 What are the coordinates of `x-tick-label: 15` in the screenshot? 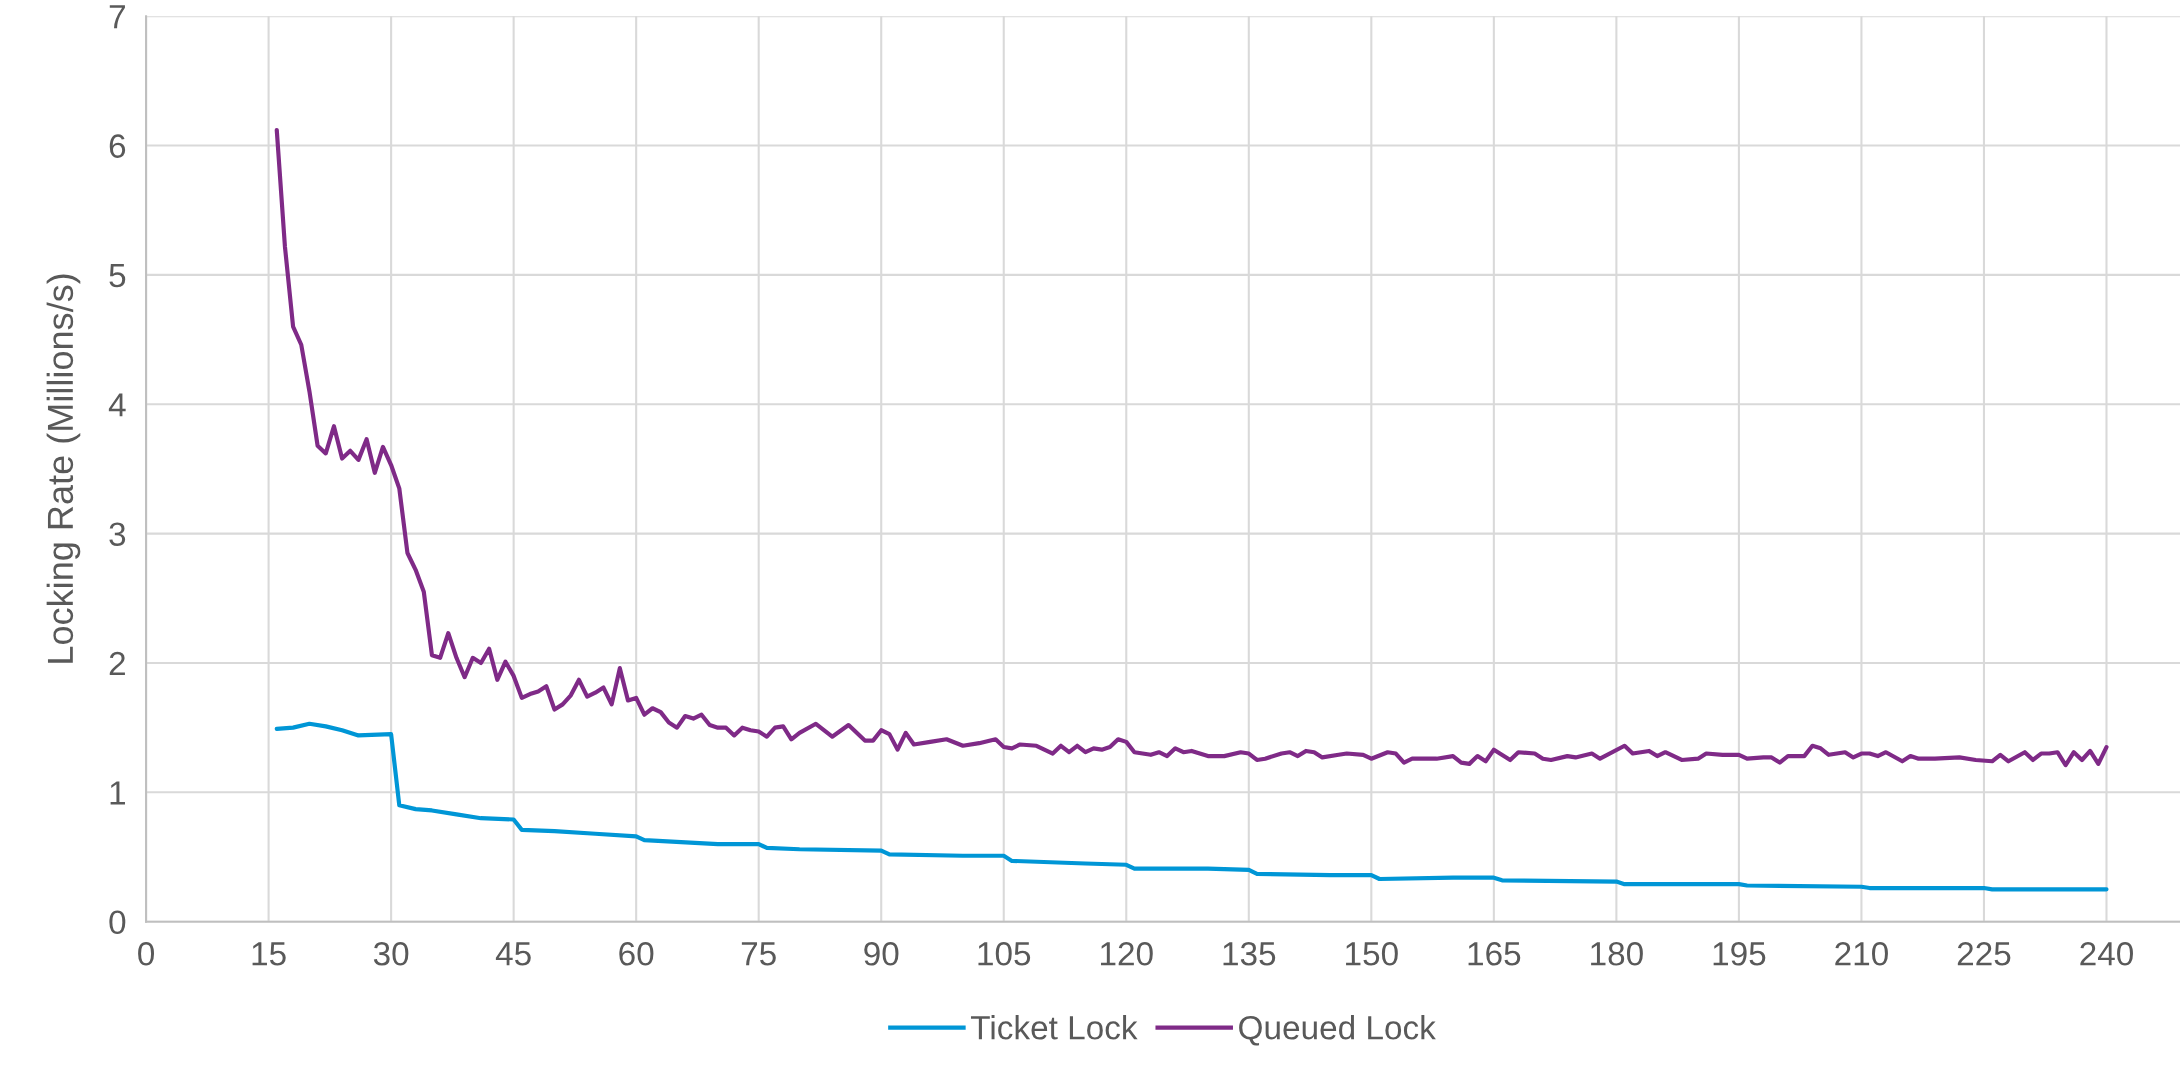 It's located at (269, 954).